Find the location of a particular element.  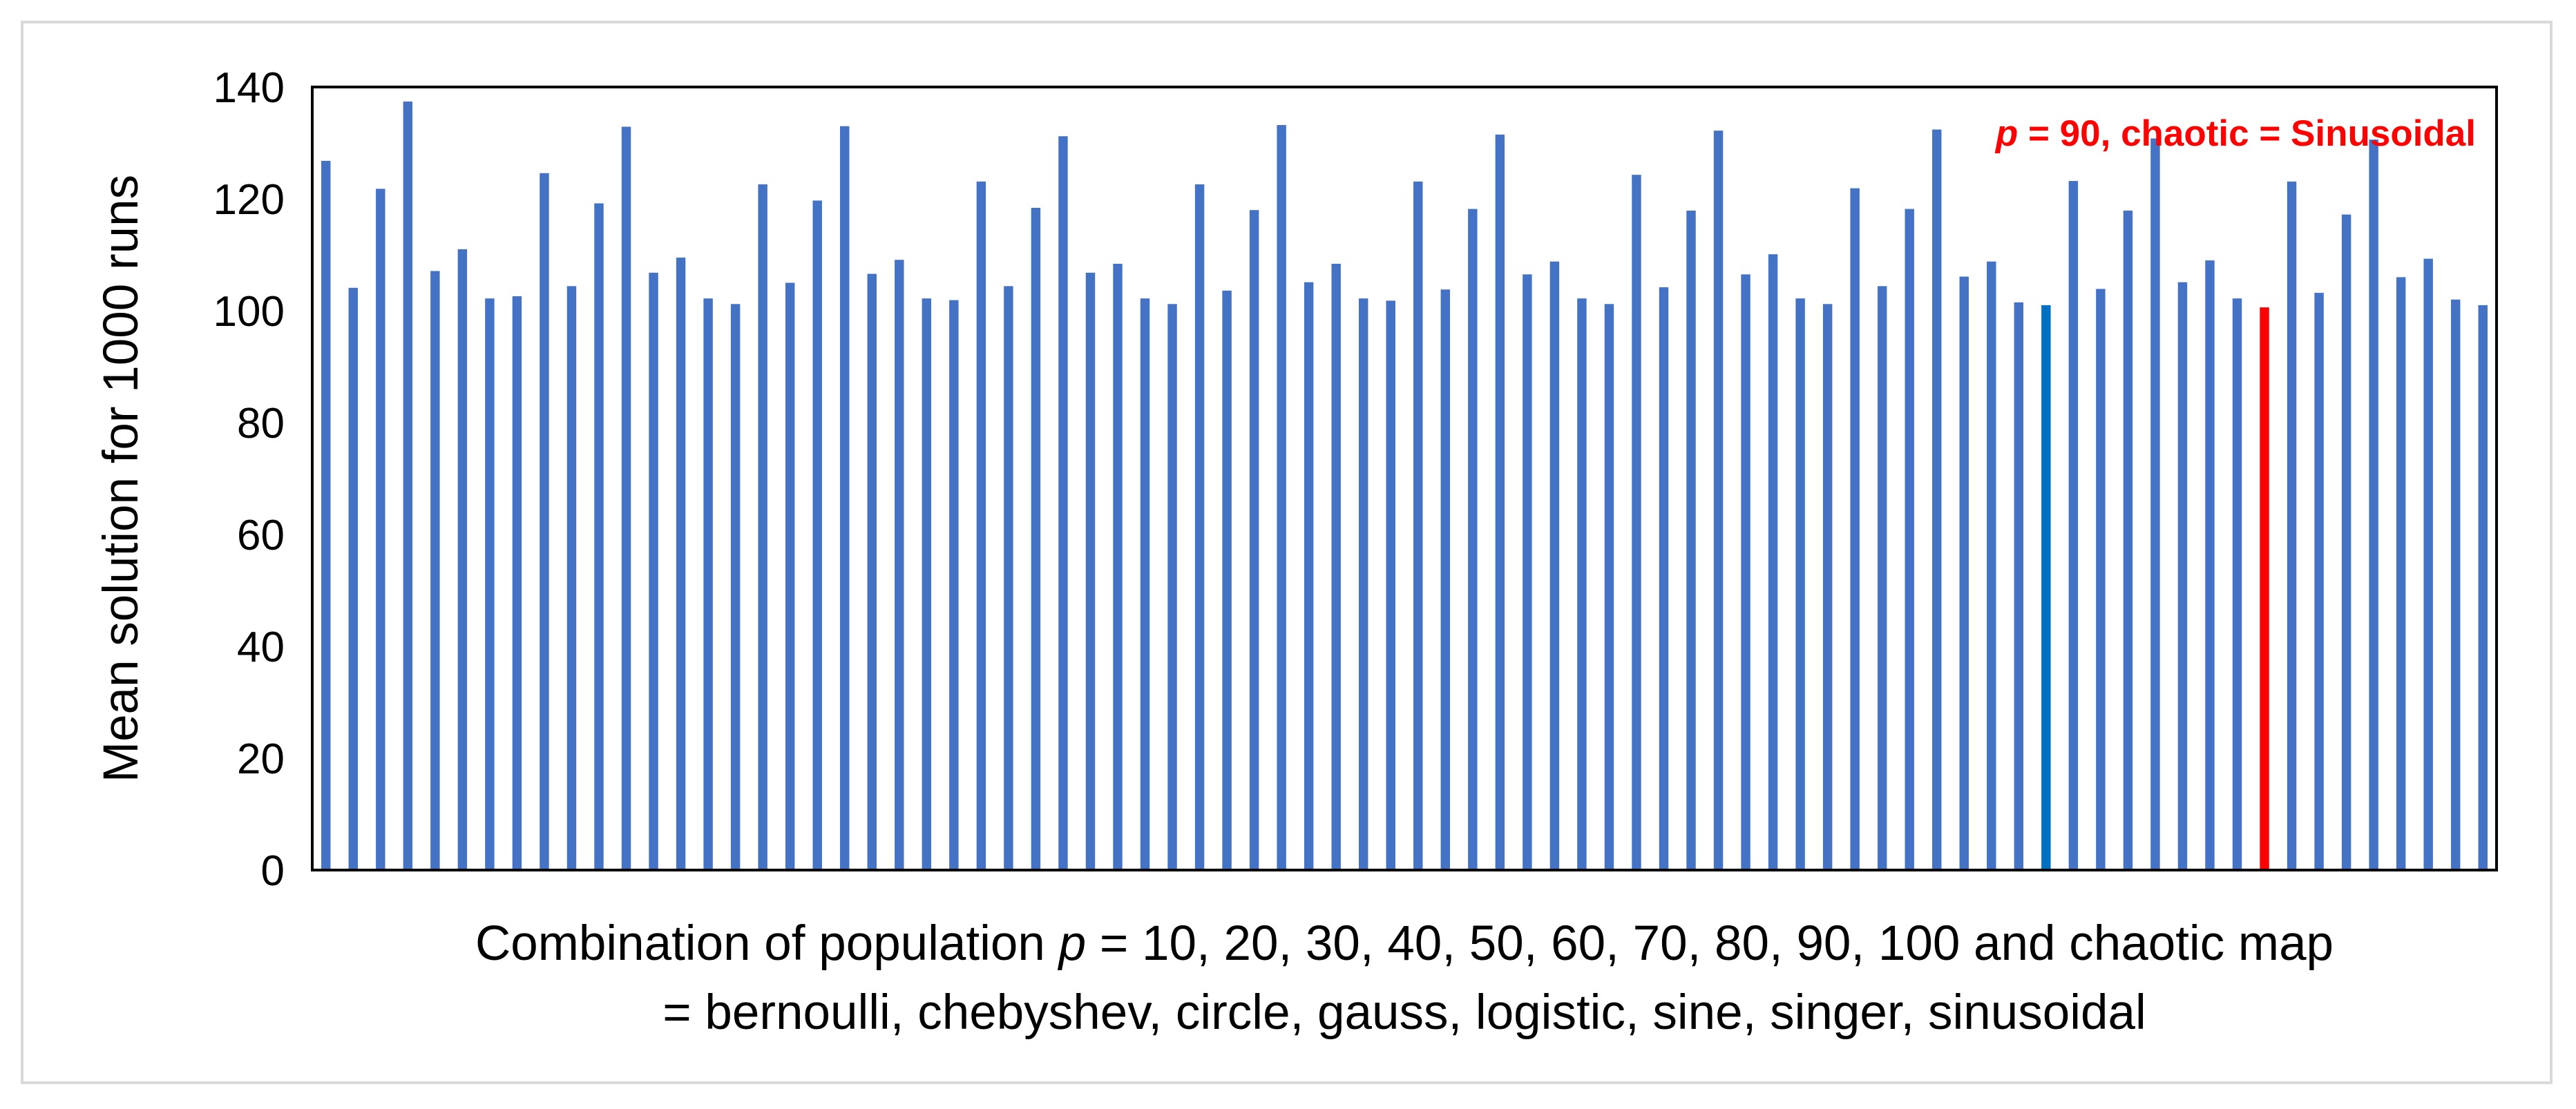

y-tick-label: 80 is located at coordinates (261, 423).